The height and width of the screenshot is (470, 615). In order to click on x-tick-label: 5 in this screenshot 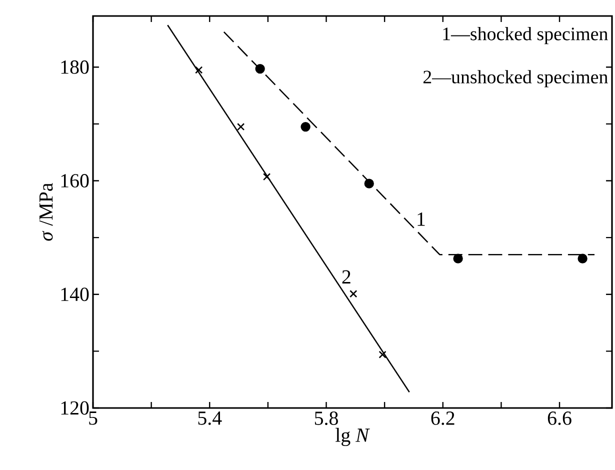, I will do `click(93, 418)`.